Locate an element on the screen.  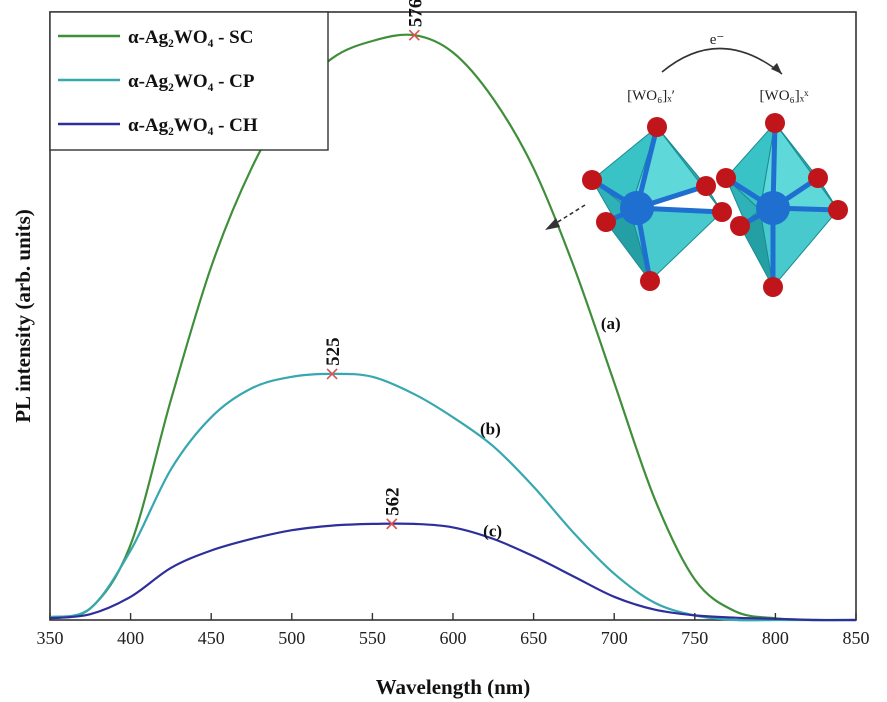
x-tick-label: 500 is located at coordinates (291, 638).